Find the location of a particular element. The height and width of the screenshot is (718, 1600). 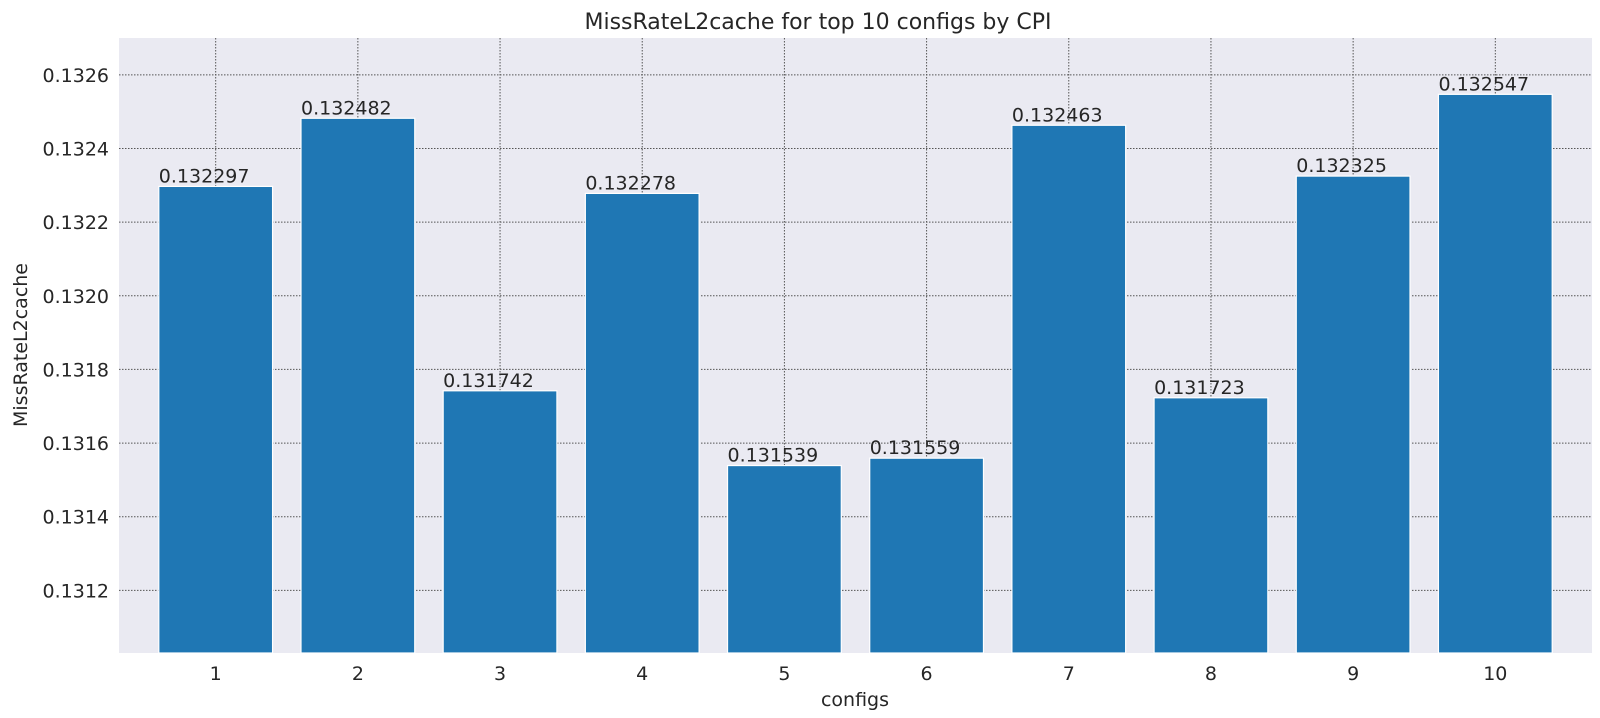

data-label: 0.131559 is located at coordinates (915, 448).